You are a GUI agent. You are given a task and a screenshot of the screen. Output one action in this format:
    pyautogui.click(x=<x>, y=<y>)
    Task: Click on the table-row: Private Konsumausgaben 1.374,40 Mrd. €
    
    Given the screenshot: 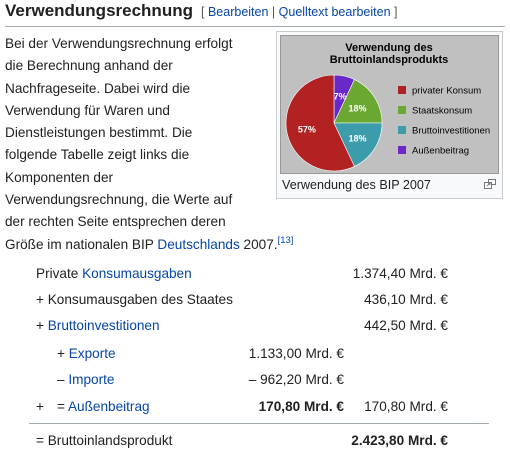 What is the action you would take?
    pyautogui.click(x=255, y=274)
    